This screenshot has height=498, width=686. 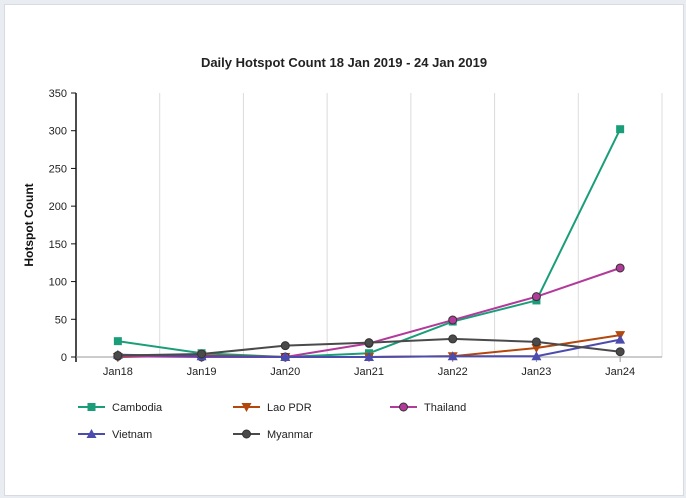 I want to click on legend-label-myanmar: Myanmar, so click(x=290, y=435).